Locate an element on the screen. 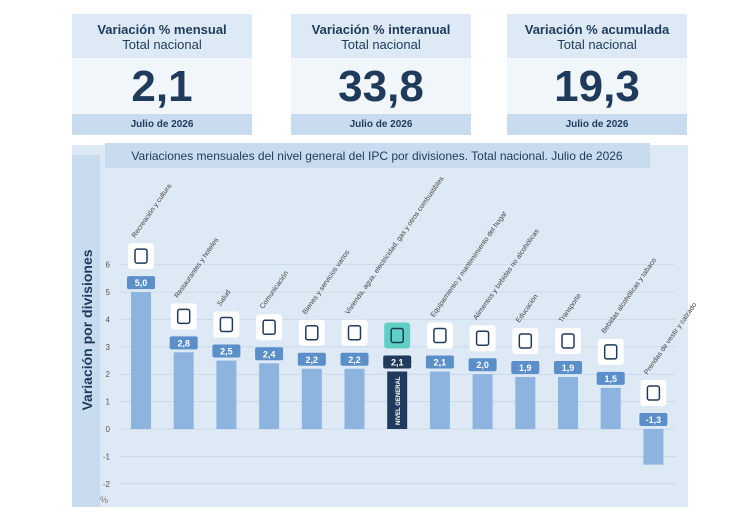 This screenshot has width=750, height=515. card-title: Variación % interanual is located at coordinates (381, 29).